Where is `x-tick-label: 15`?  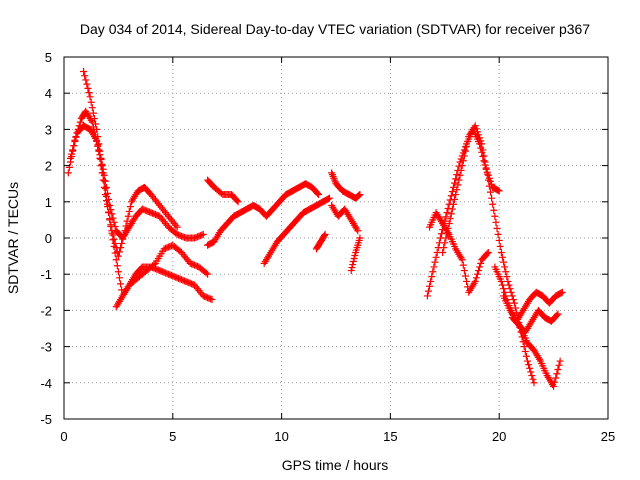
x-tick-label: 15 is located at coordinates (390, 436).